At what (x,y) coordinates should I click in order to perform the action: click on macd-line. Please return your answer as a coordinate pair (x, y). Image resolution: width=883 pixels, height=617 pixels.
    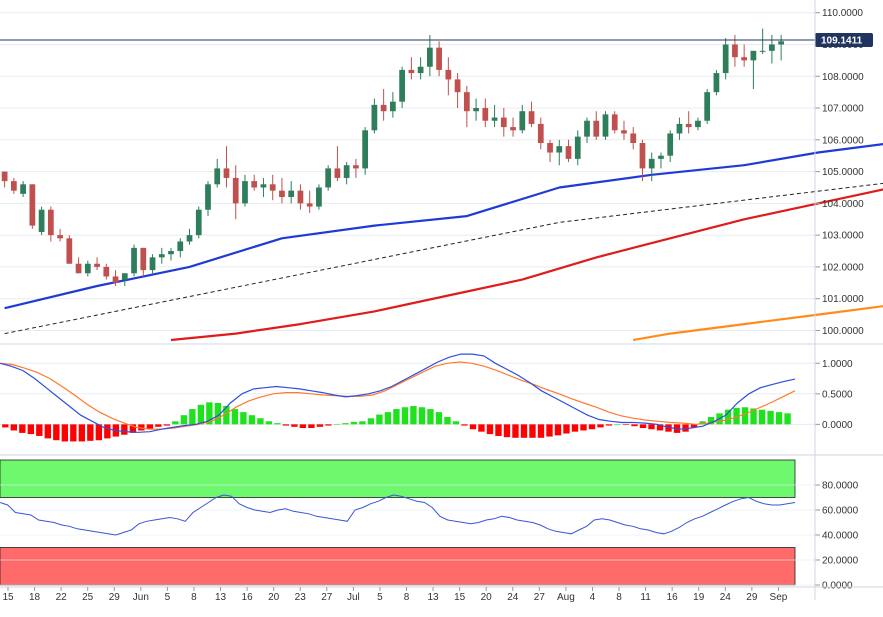
    Looking at the image, I should click on (398, 393).